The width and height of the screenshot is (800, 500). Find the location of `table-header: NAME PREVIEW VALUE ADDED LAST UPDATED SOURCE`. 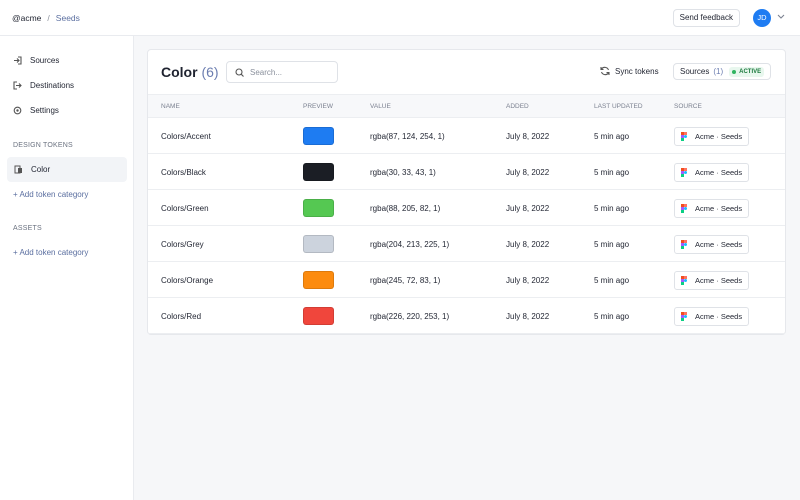

table-header: NAME PREVIEW VALUE ADDED LAST UPDATED SOURCE is located at coordinates (466, 106).